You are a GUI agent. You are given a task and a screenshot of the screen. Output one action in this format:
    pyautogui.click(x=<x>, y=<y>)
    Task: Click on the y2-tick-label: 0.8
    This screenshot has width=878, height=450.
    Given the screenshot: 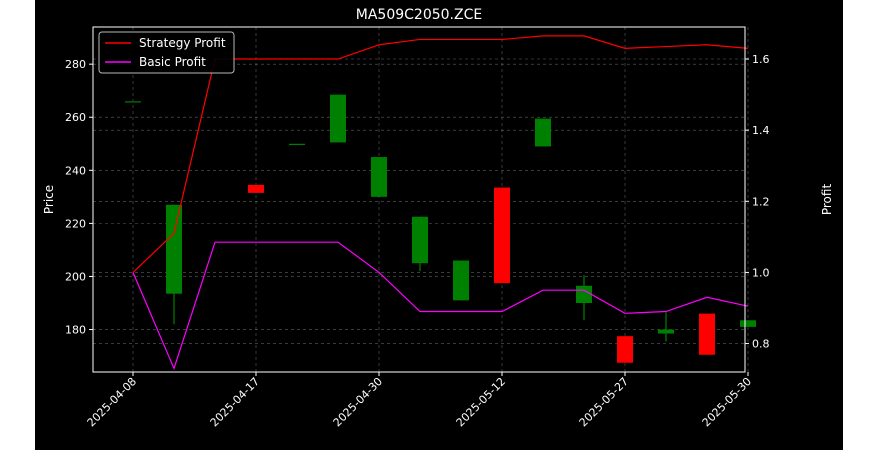 What is the action you would take?
    pyautogui.click(x=761, y=344)
    